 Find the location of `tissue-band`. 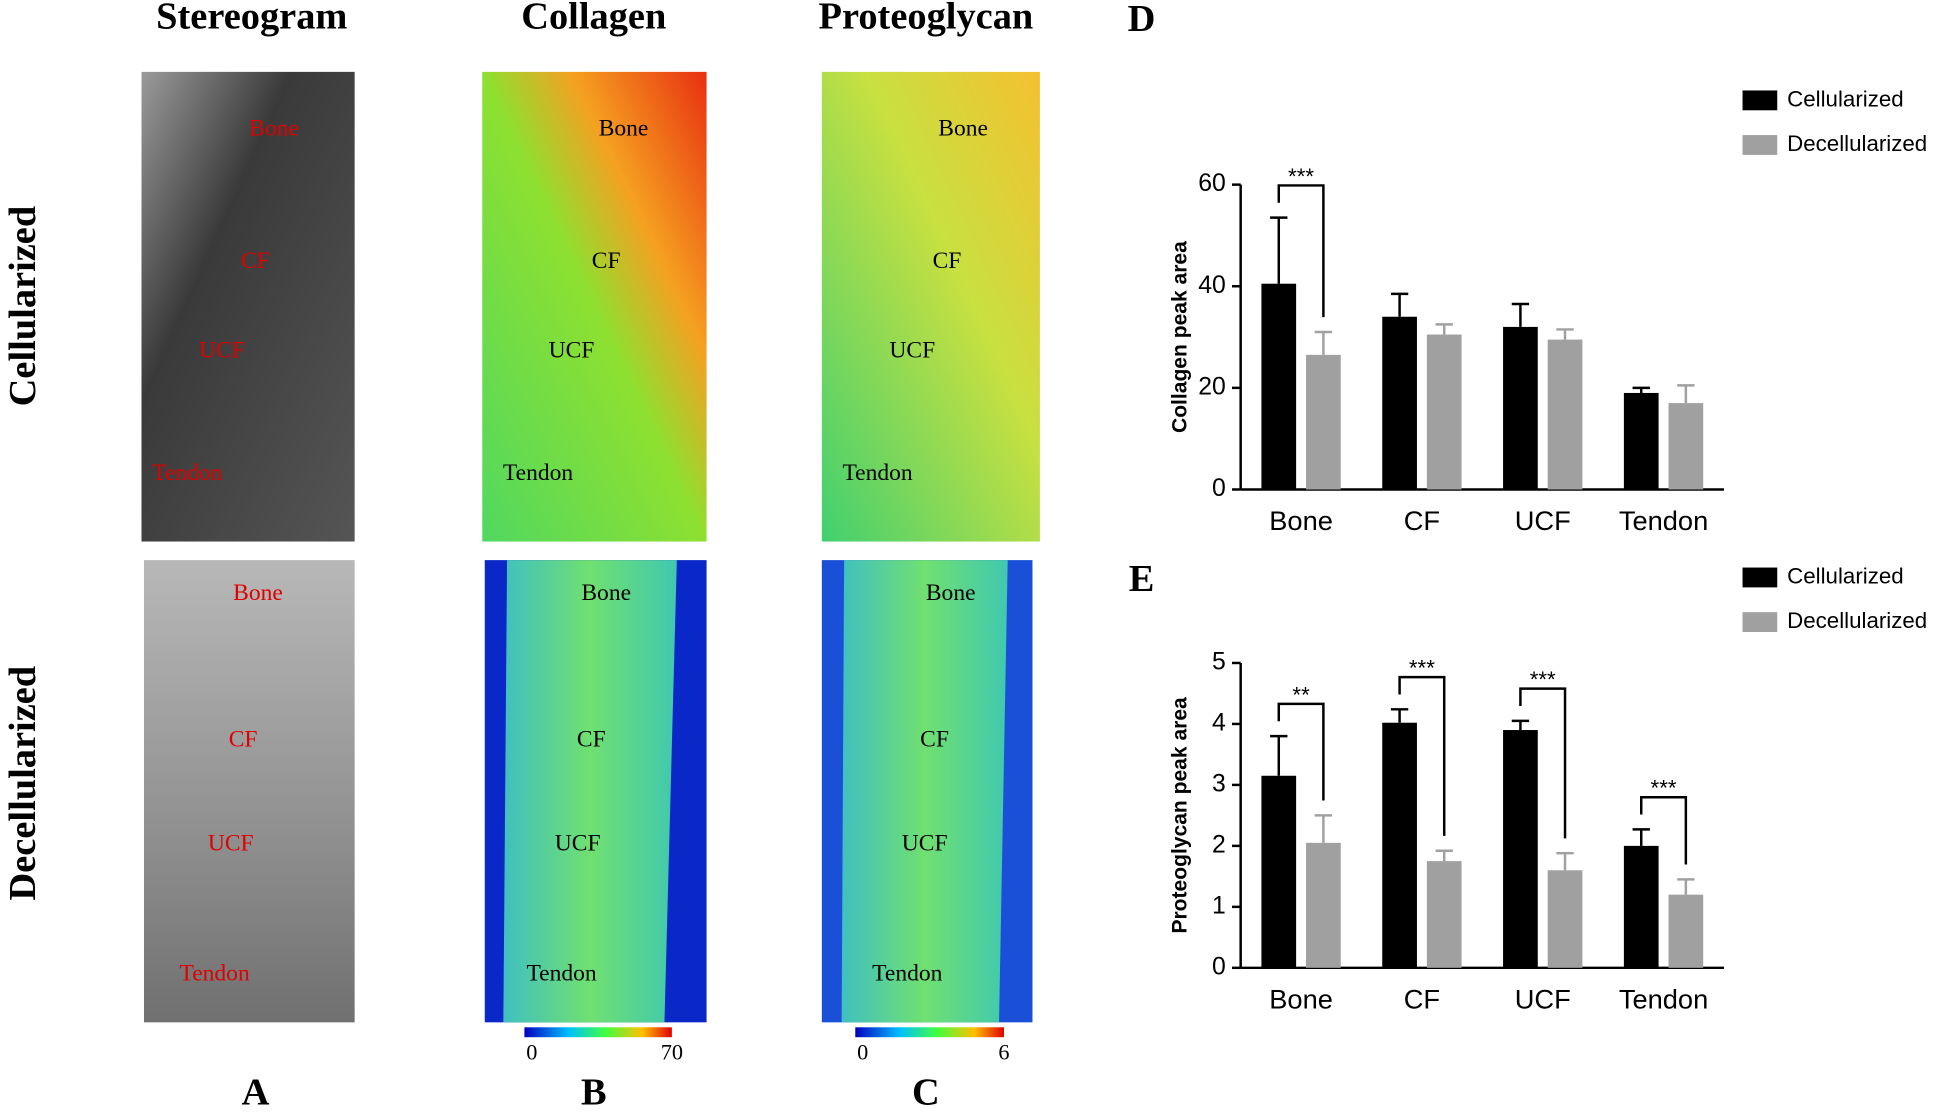

tissue-band is located at coordinates (924, 791).